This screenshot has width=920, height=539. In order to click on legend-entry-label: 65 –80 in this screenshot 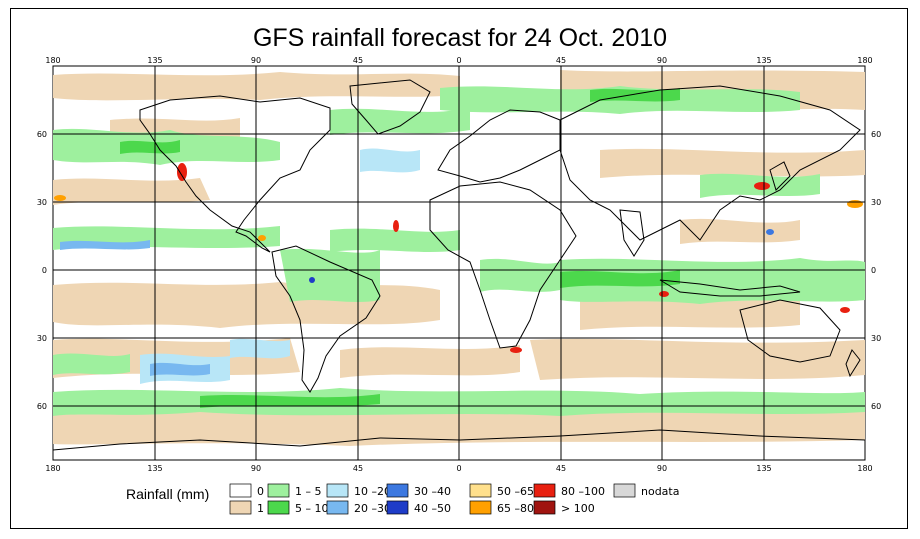, I will do `click(515, 508)`.